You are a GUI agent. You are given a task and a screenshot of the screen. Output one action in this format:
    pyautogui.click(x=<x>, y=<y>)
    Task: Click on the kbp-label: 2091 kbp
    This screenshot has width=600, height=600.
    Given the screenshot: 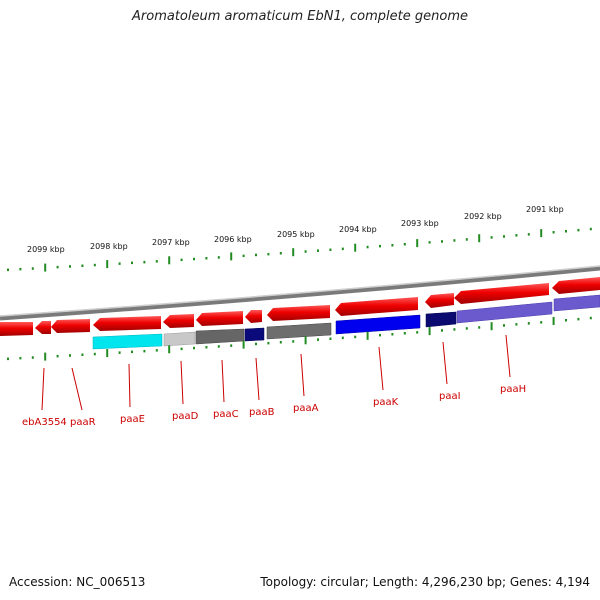 What is the action you would take?
    pyautogui.click(x=545, y=209)
    